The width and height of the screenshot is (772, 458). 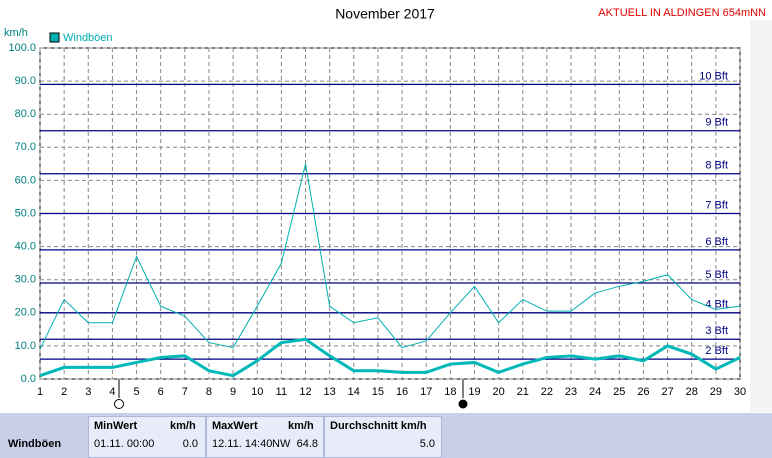 I want to click on table-cell-text: 12.11. 14:40, so click(x=242, y=444).